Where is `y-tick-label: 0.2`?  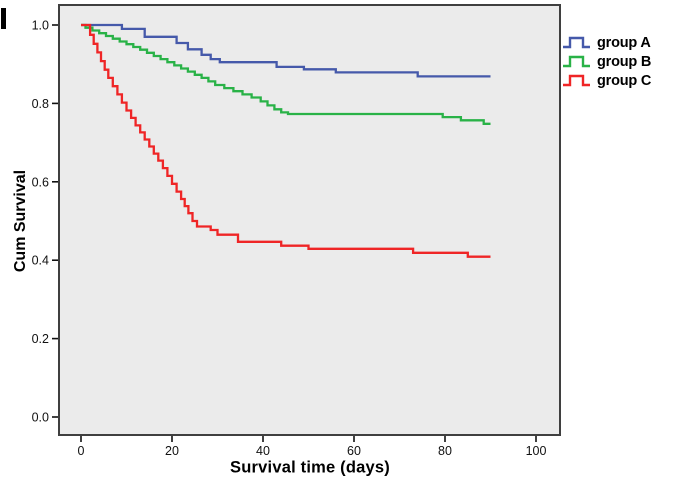 y-tick-label: 0.2 is located at coordinates (40, 339).